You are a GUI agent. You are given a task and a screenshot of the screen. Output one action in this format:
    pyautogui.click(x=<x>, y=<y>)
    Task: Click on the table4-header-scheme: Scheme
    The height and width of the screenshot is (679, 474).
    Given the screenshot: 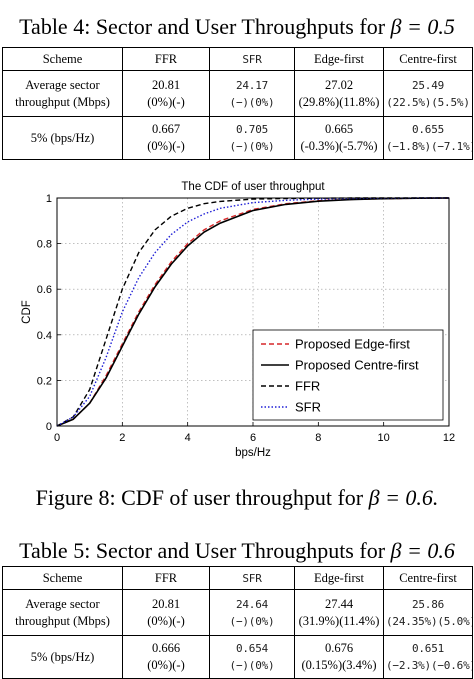 What is the action you would take?
    pyautogui.click(x=62, y=59)
    